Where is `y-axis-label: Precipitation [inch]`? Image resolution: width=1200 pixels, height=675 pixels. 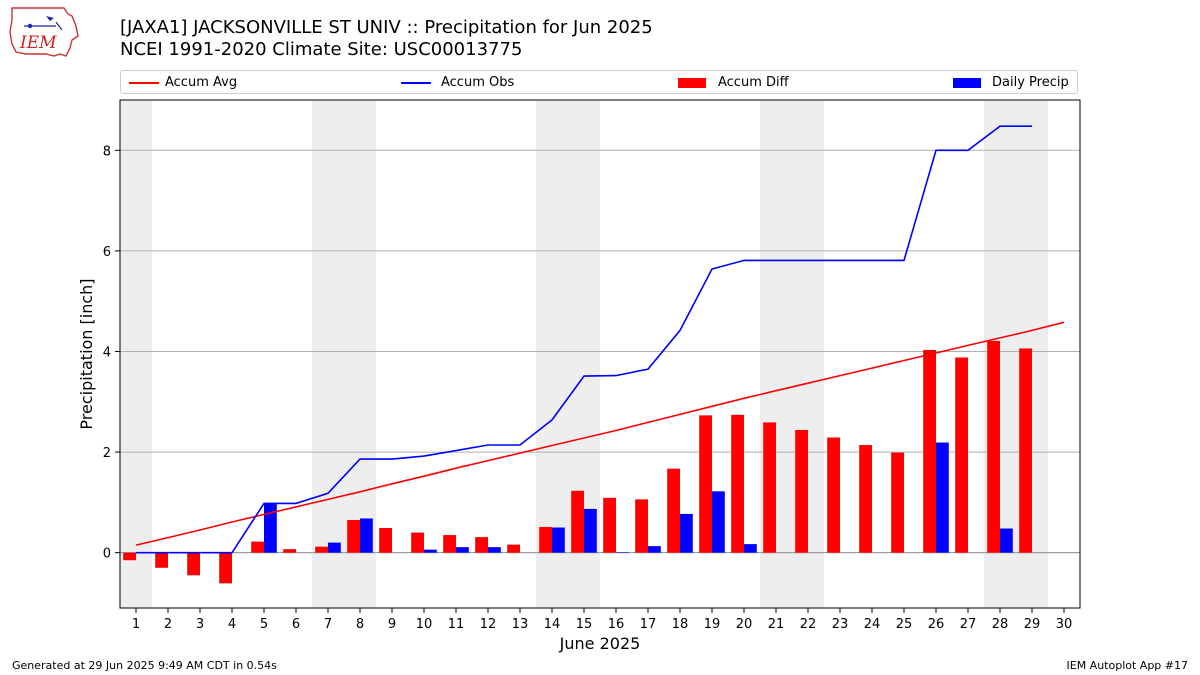
y-axis-label: Precipitation [inch] is located at coordinates (86, 353).